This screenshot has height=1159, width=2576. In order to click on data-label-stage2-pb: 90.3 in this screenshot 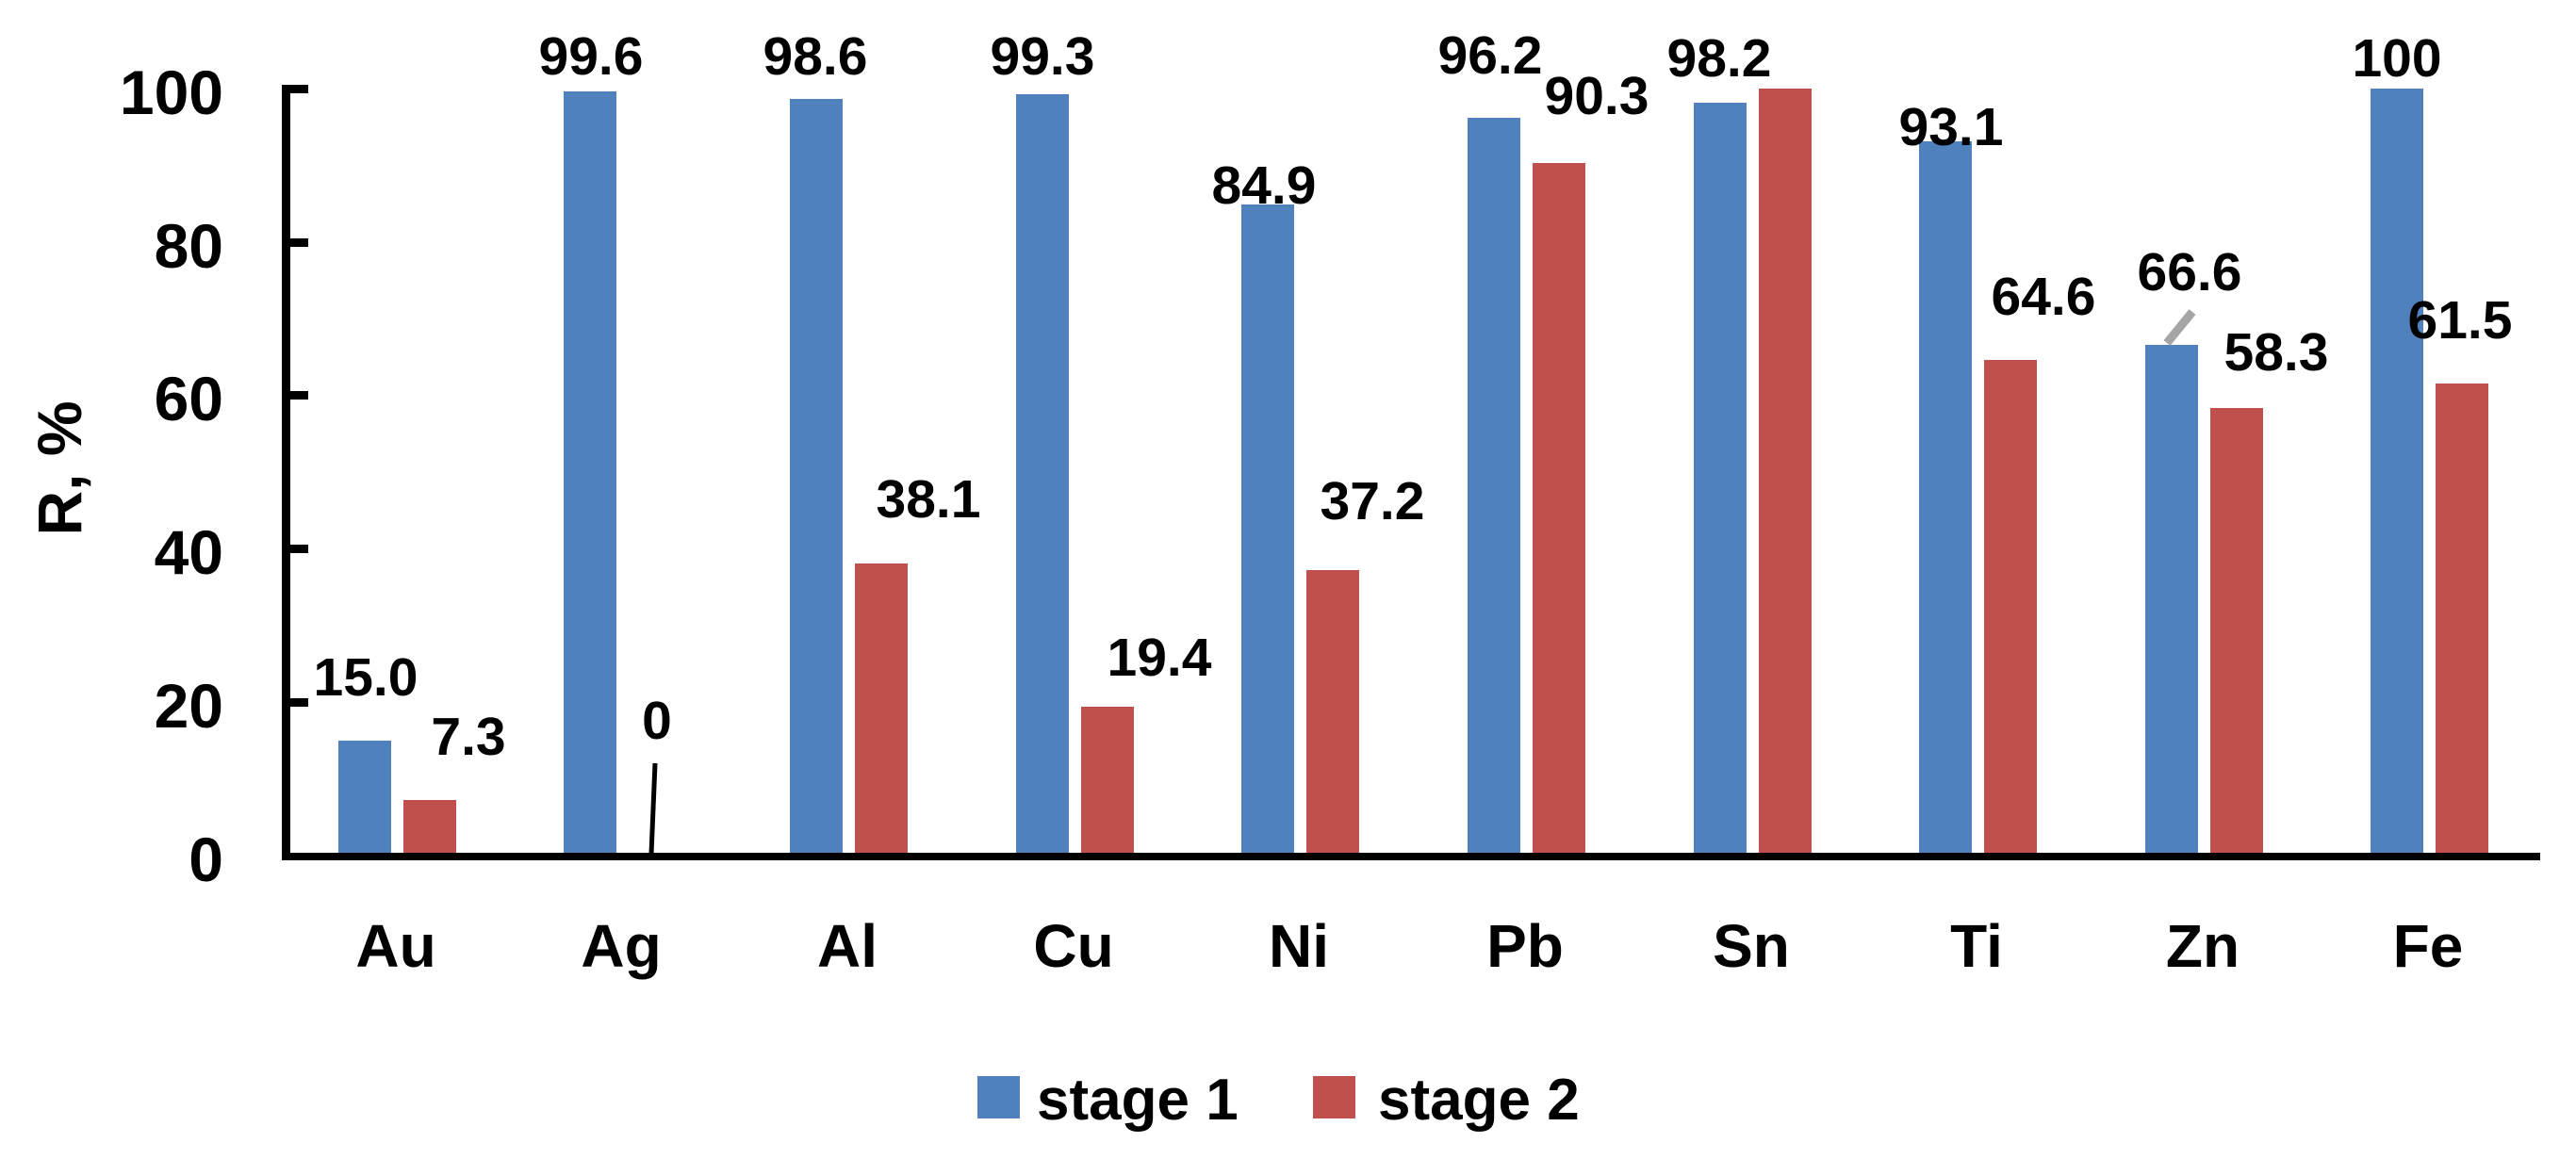, I will do `click(1596, 96)`.